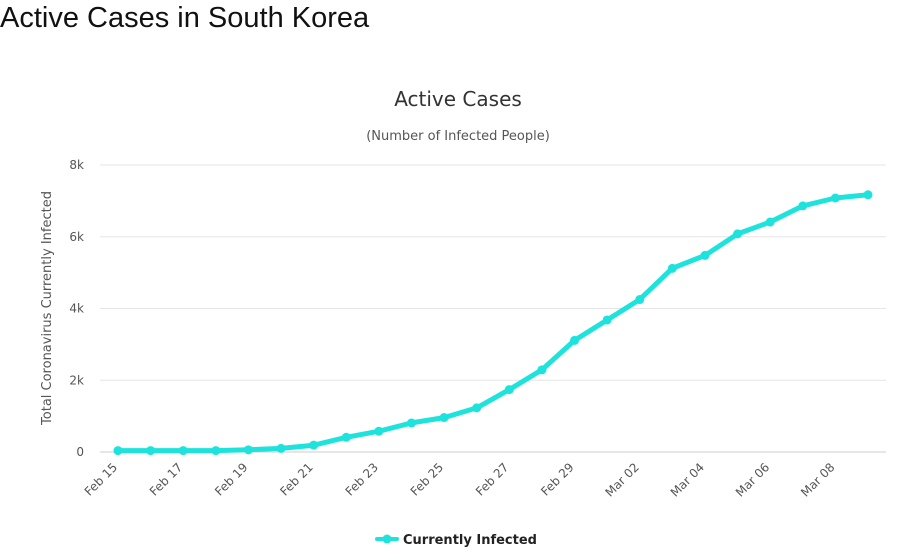 The height and width of the screenshot is (557, 902). What do you see at coordinates (101, 479) in the screenshot?
I see `x-tick-label: Feb 15` at bounding box center [101, 479].